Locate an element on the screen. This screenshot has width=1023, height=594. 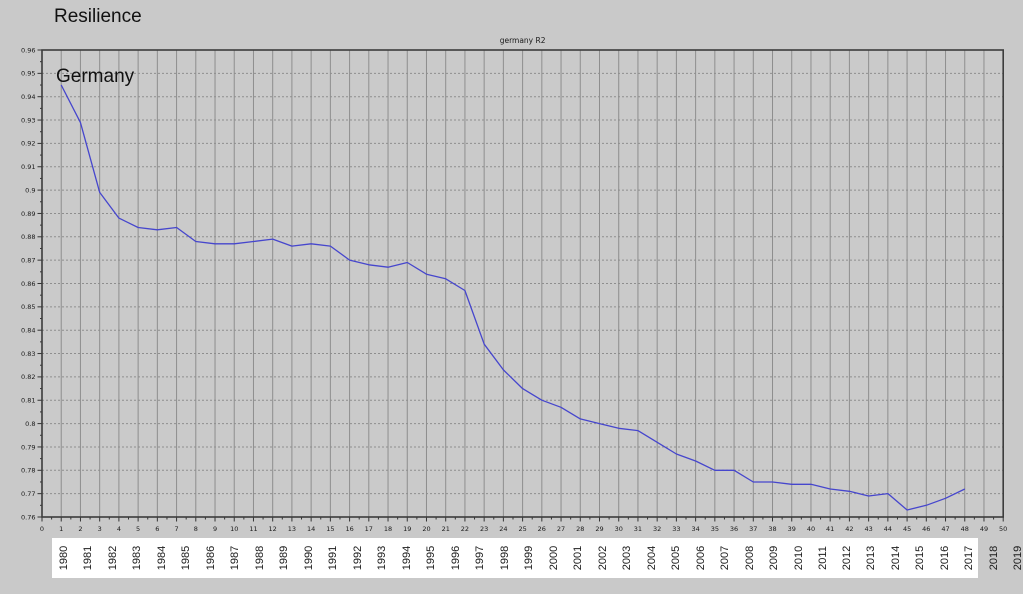
y-tick-label: 0.94 is located at coordinates (28, 97).